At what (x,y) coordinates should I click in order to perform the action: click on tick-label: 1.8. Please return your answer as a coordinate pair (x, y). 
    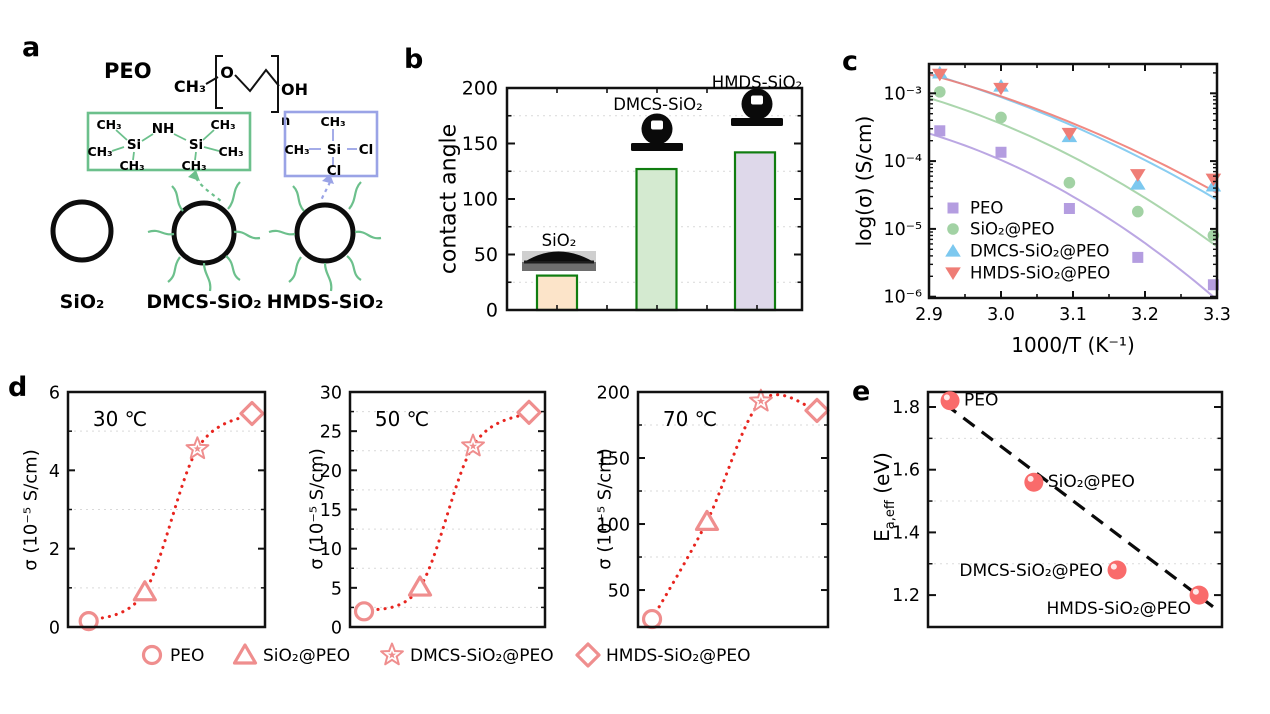
    Looking at the image, I should click on (906, 408).